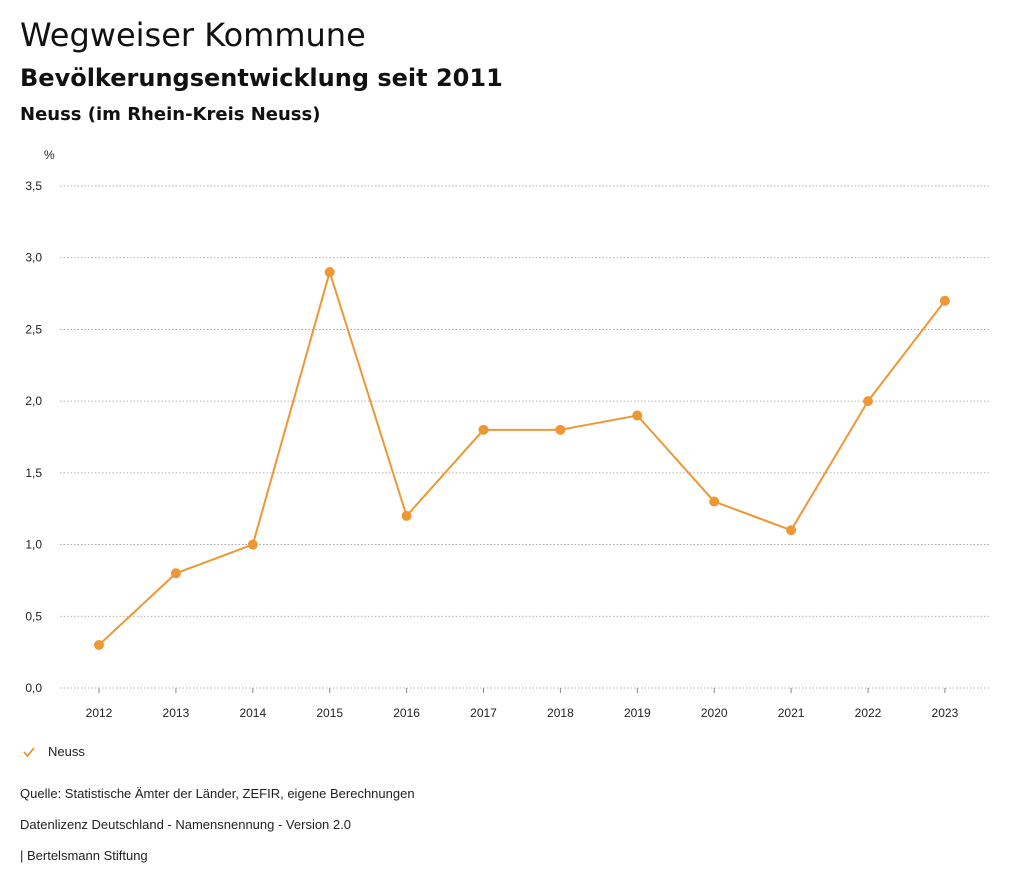  What do you see at coordinates (868, 713) in the screenshot?
I see `x-tick-label: 2022` at bounding box center [868, 713].